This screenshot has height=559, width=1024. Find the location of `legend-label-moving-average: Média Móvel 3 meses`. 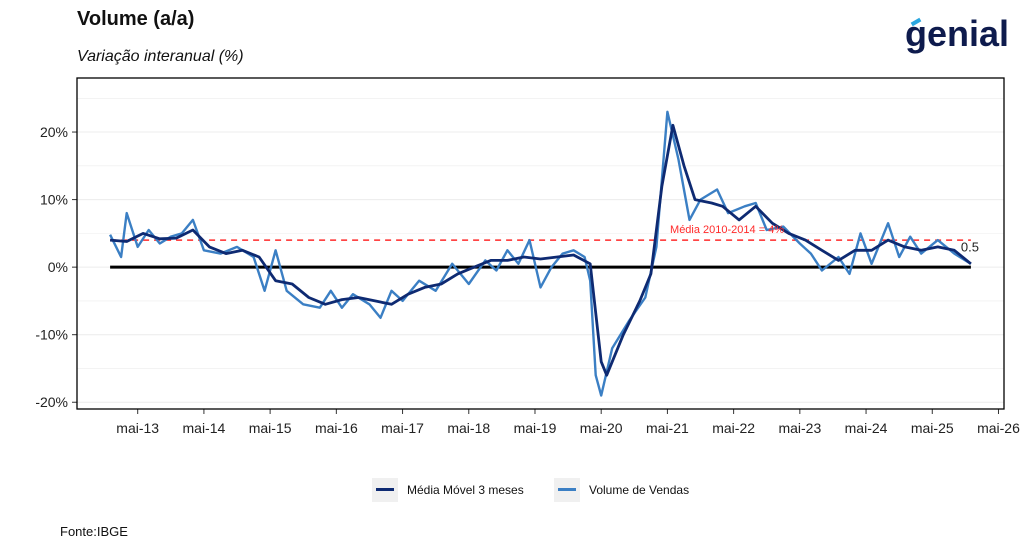

legend-label-moving-average: Média Móvel 3 meses is located at coordinates (465, 490).